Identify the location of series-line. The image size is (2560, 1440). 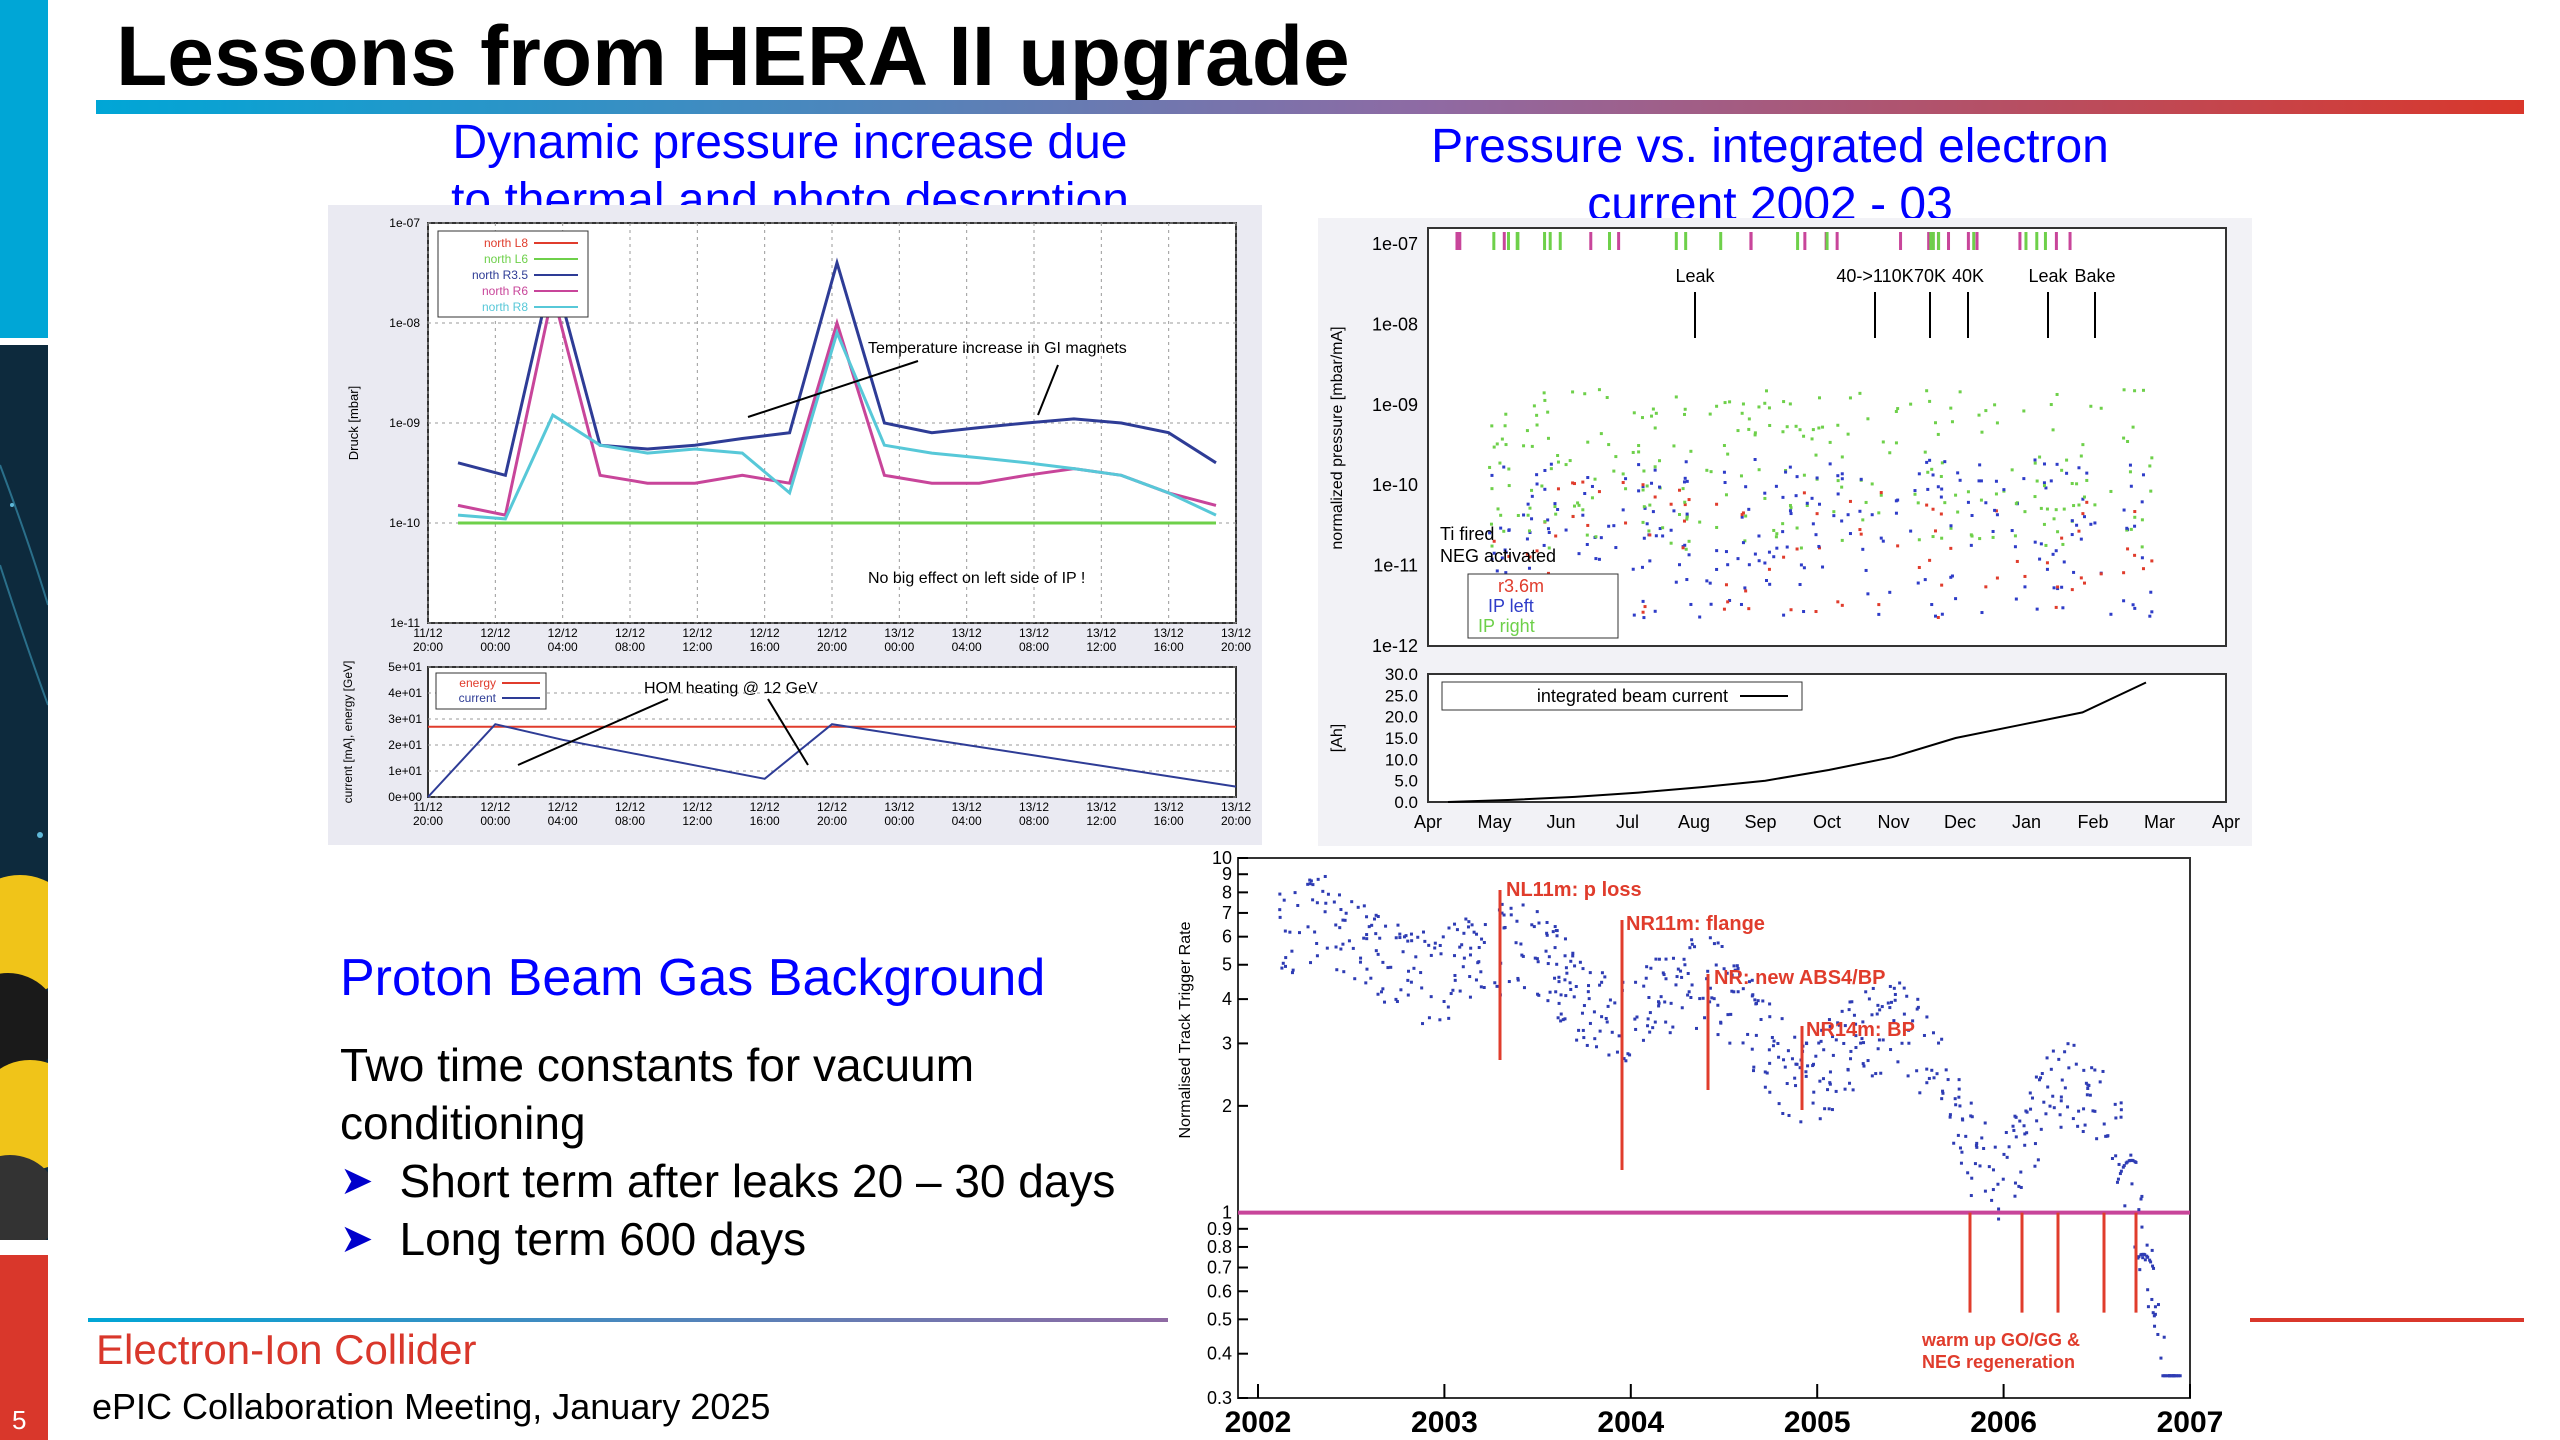
(832, 760).